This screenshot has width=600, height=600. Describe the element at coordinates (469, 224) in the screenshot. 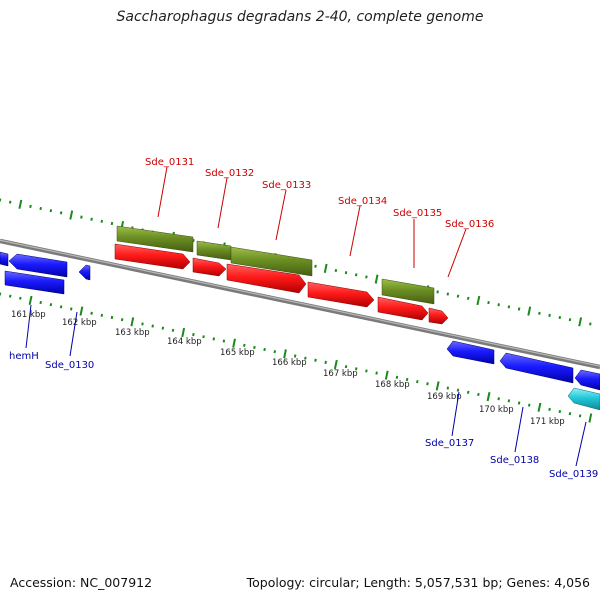

I see `gene-label-sde-0136: Sde_0136` at that location.